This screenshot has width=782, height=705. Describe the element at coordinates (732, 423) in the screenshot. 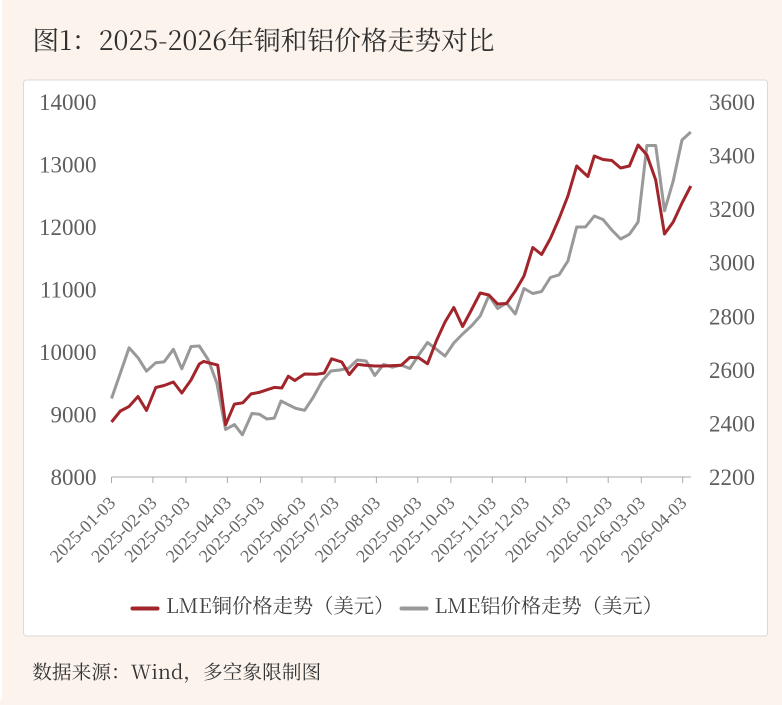

I see `svg-text: 2400` at that location.